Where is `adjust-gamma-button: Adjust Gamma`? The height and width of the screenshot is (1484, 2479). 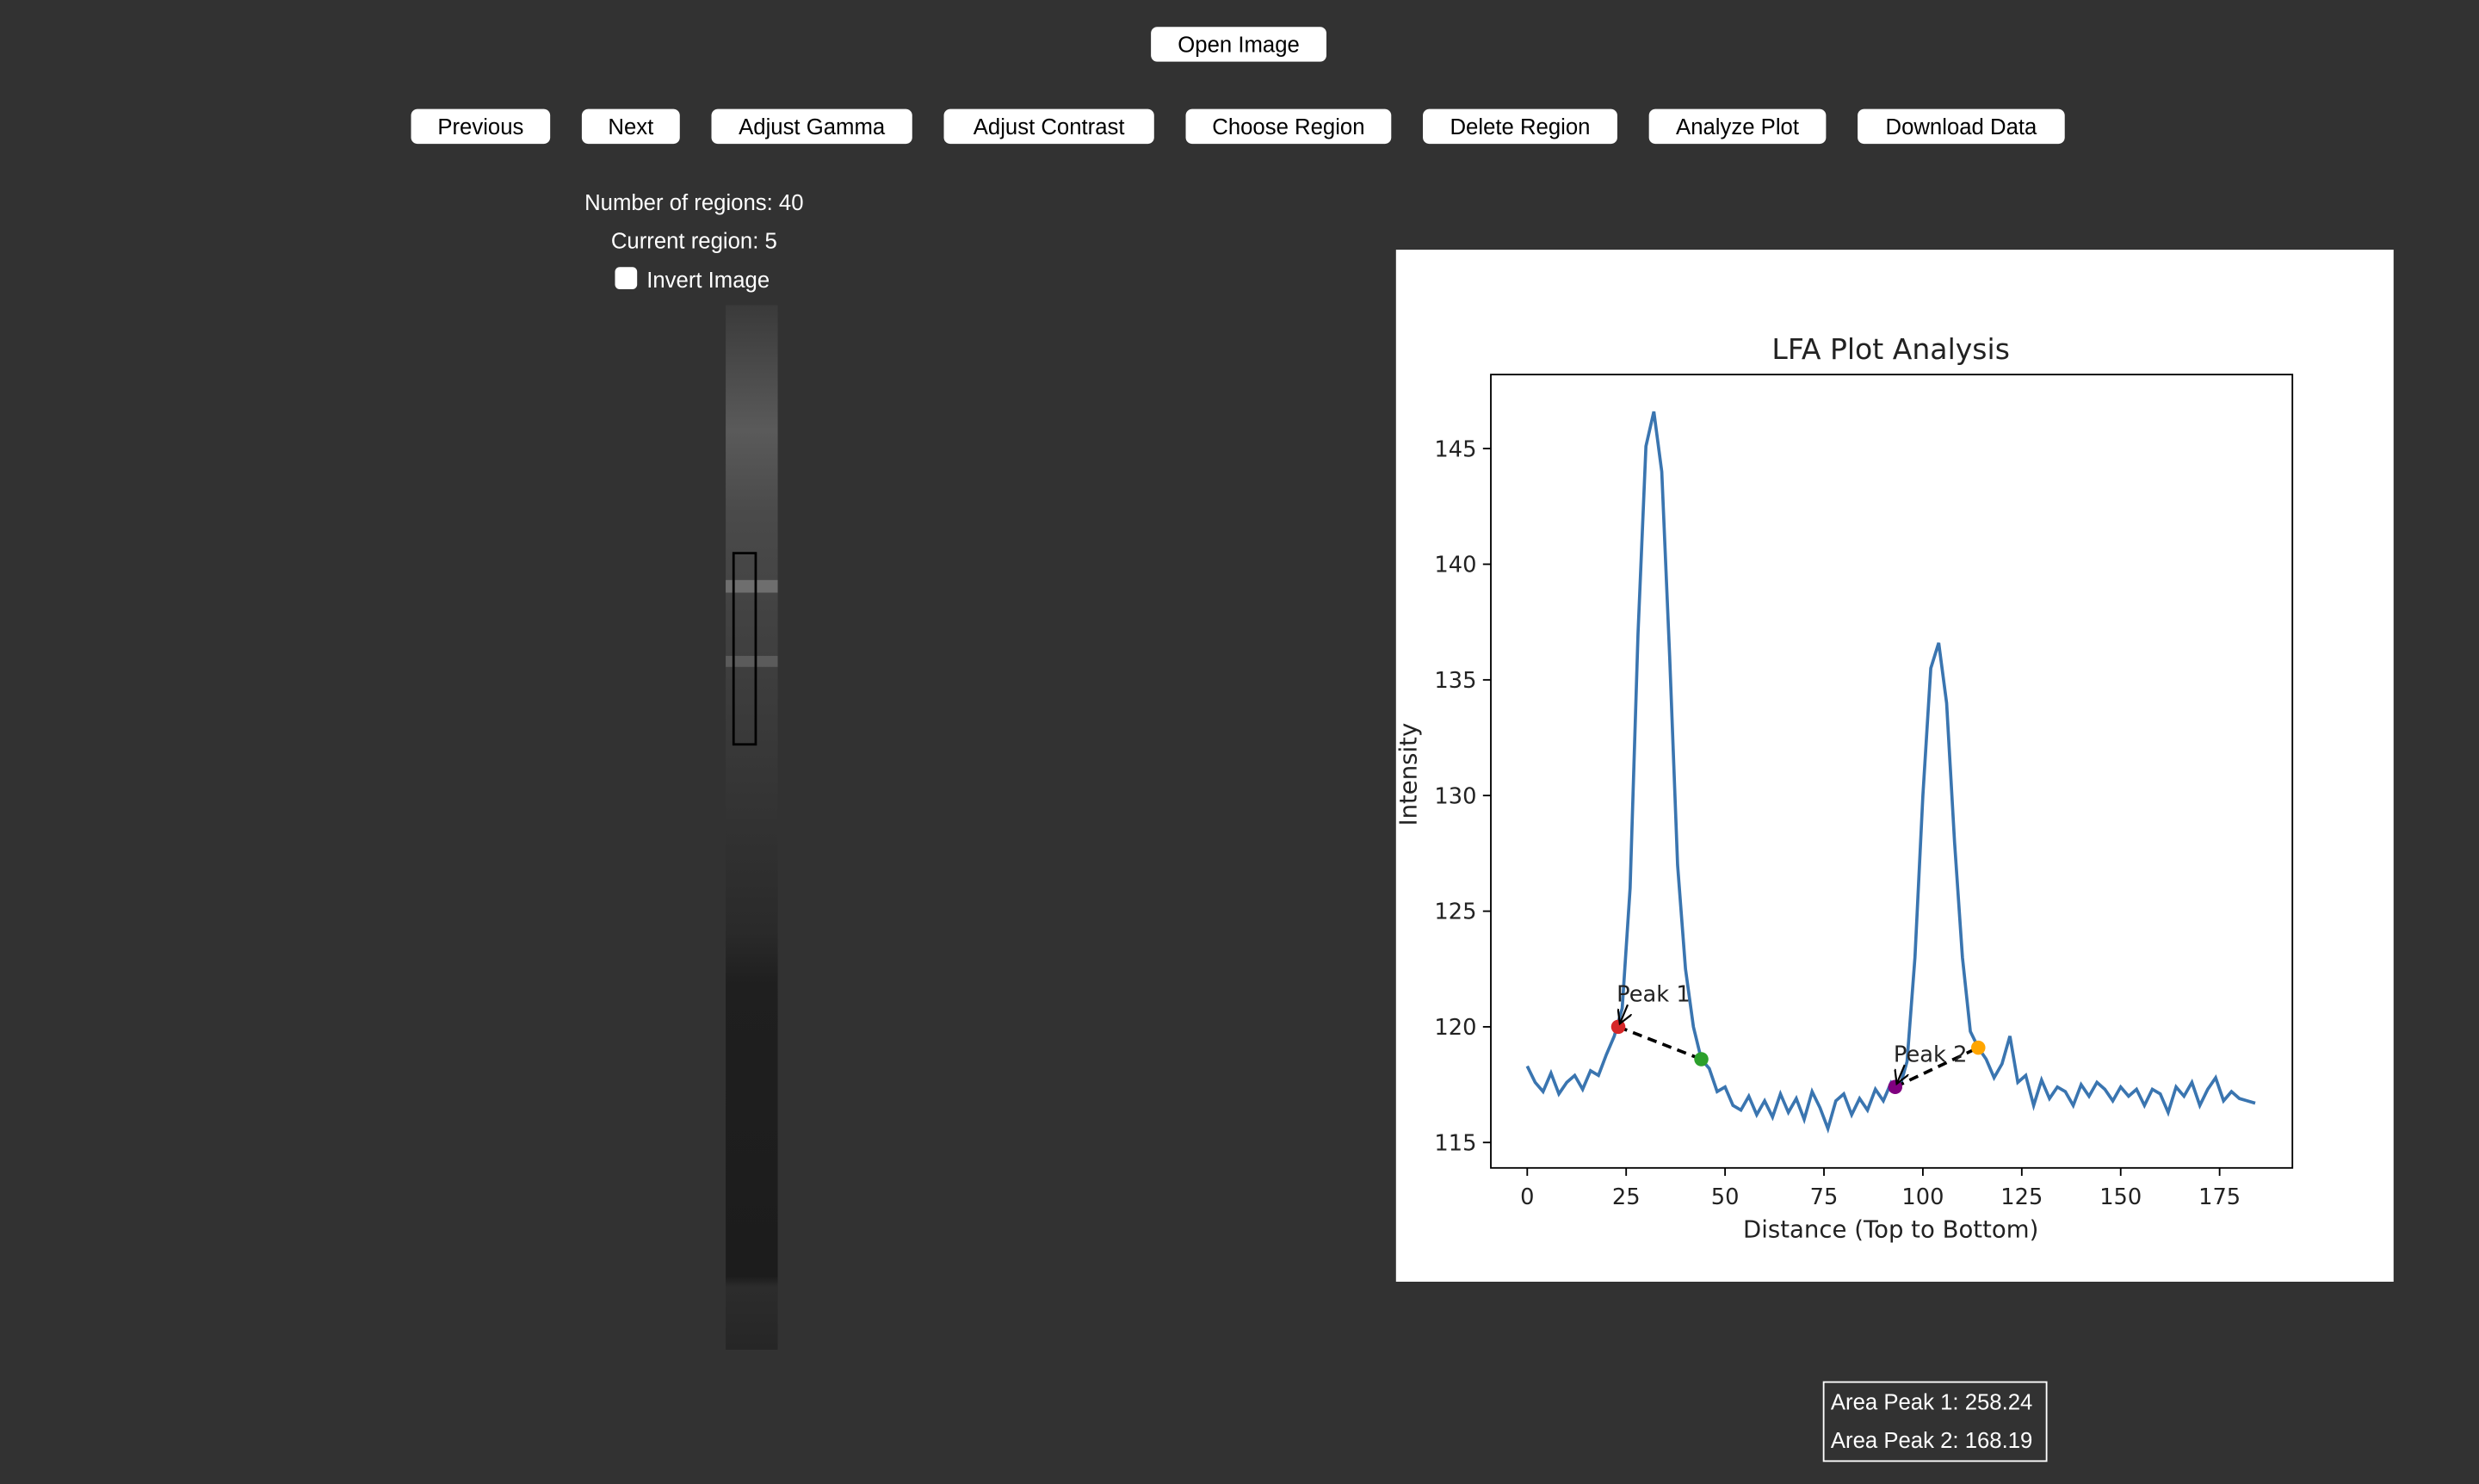
adjust-gamma-button: Adjust Gamma is located at coordinates (811, 126).